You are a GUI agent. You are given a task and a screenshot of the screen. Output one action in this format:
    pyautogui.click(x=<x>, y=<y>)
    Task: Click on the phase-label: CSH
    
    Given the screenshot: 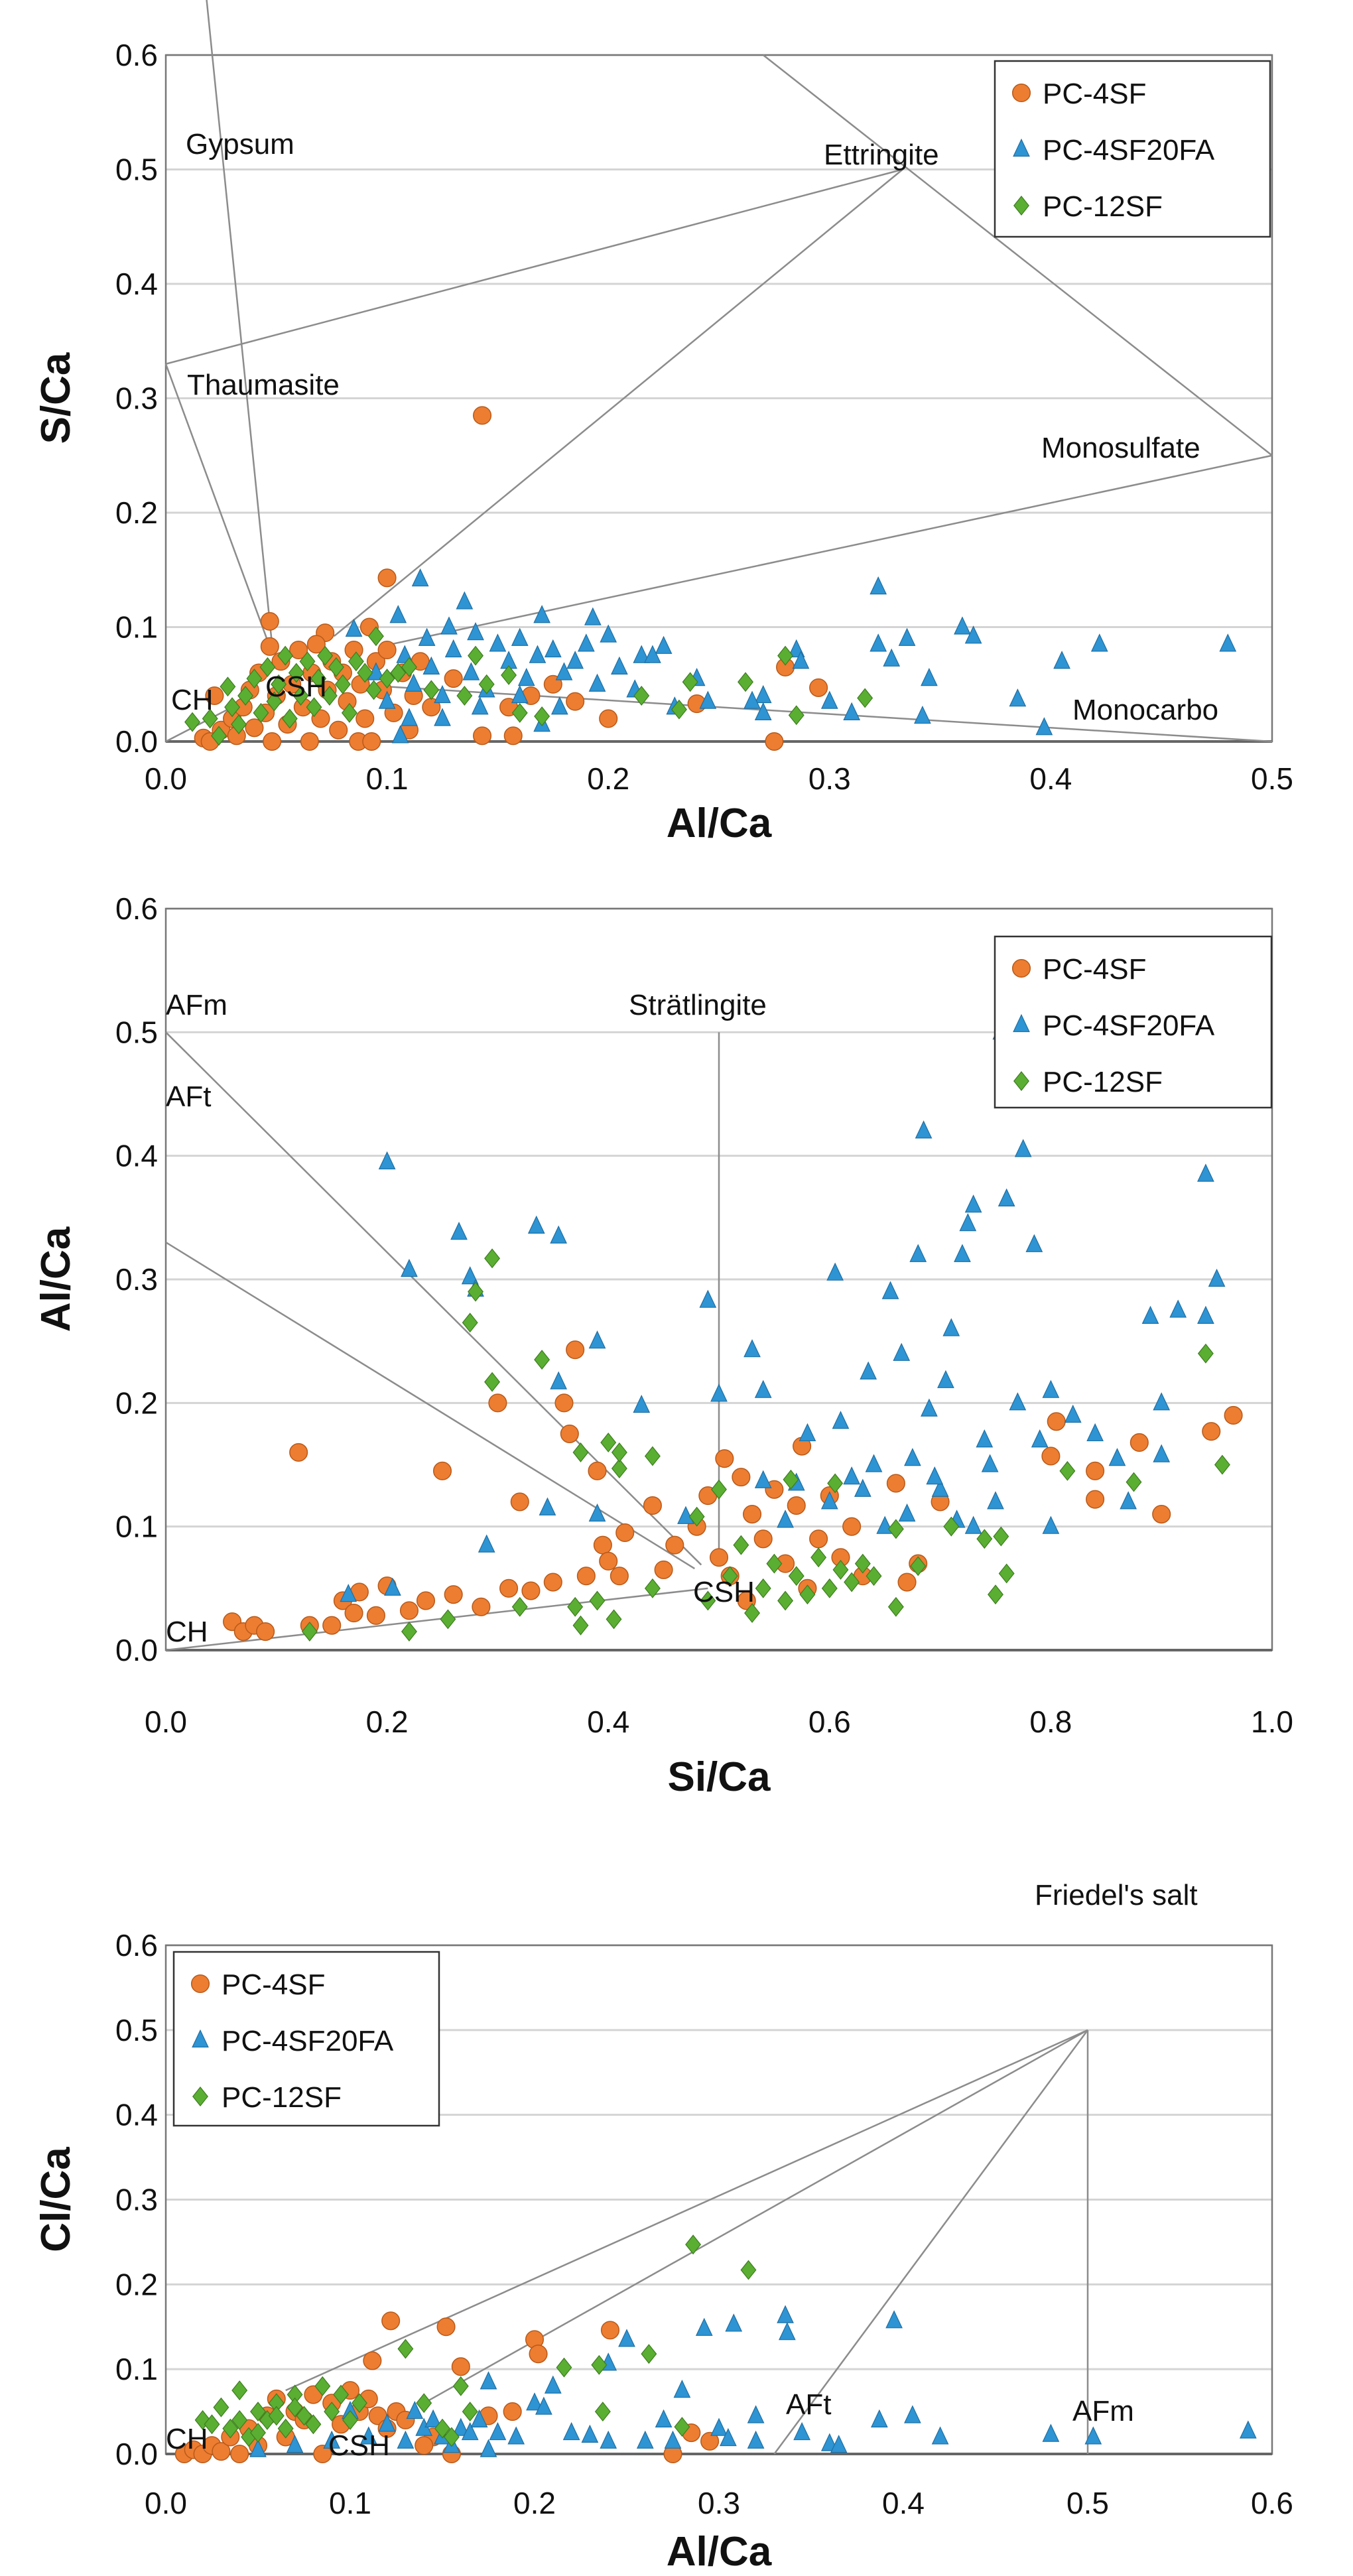 What is the action you would take?
    pyautogui.click(x=296, y=687)
    